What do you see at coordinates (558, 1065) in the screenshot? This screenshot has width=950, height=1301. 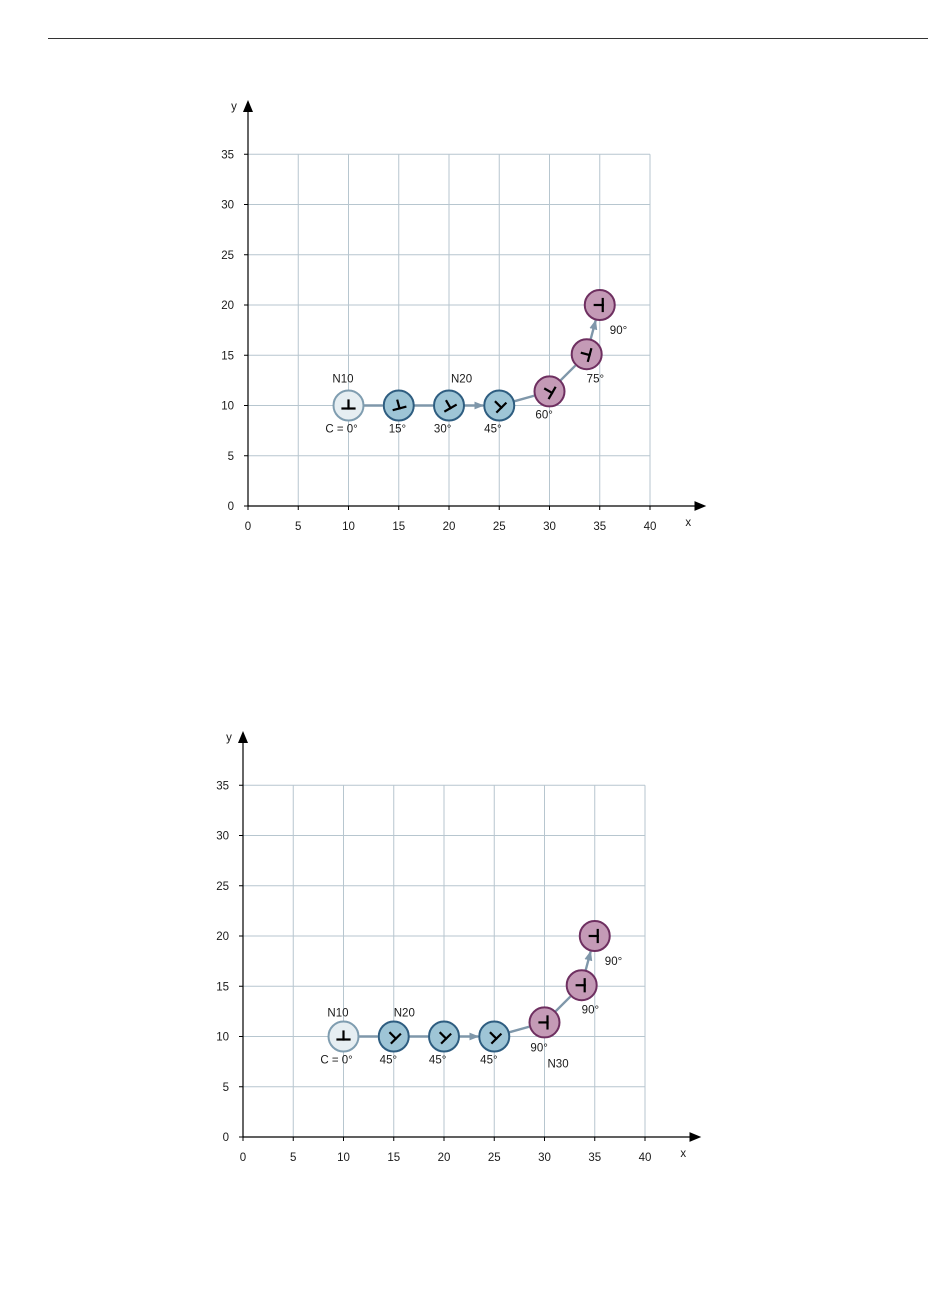 I see `annotation-label: N30` at bounding box center [558, 1065].